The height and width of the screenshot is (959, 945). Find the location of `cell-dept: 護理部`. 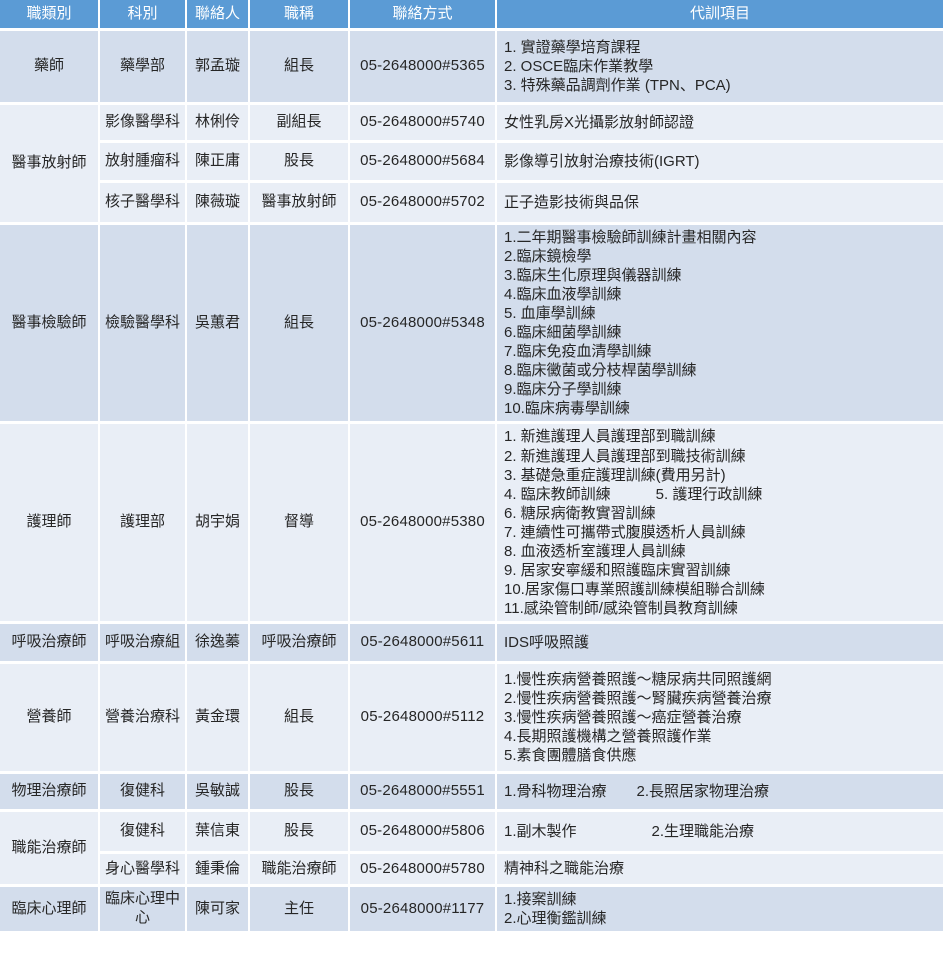

cell-dept: 護理部 is located at coordinates (143, 524).